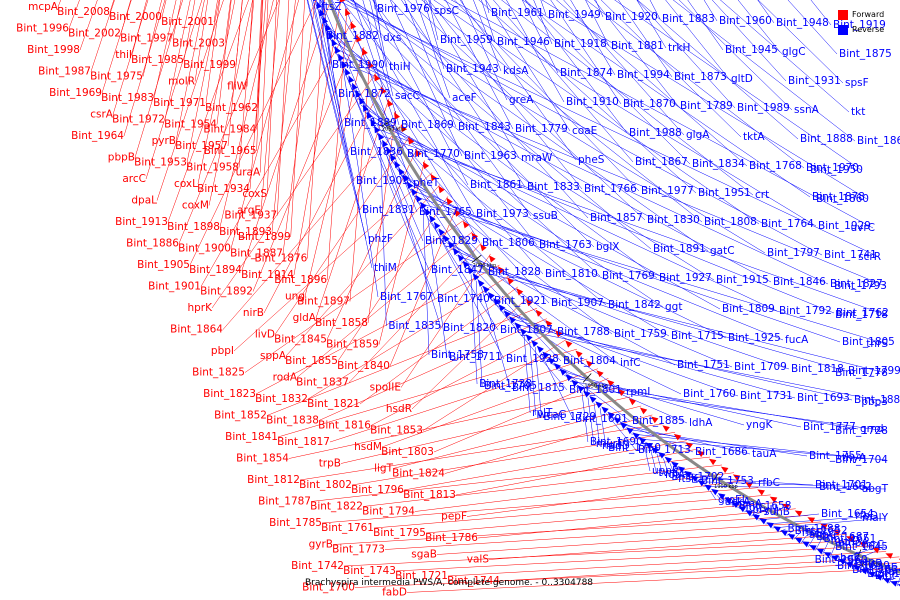 Image resolution: width=900 pixels, height=600 pixels. Describe the element at coordinates (764, 510) in the screenshot. I see `gene-label-reverse: pryH` at that location.